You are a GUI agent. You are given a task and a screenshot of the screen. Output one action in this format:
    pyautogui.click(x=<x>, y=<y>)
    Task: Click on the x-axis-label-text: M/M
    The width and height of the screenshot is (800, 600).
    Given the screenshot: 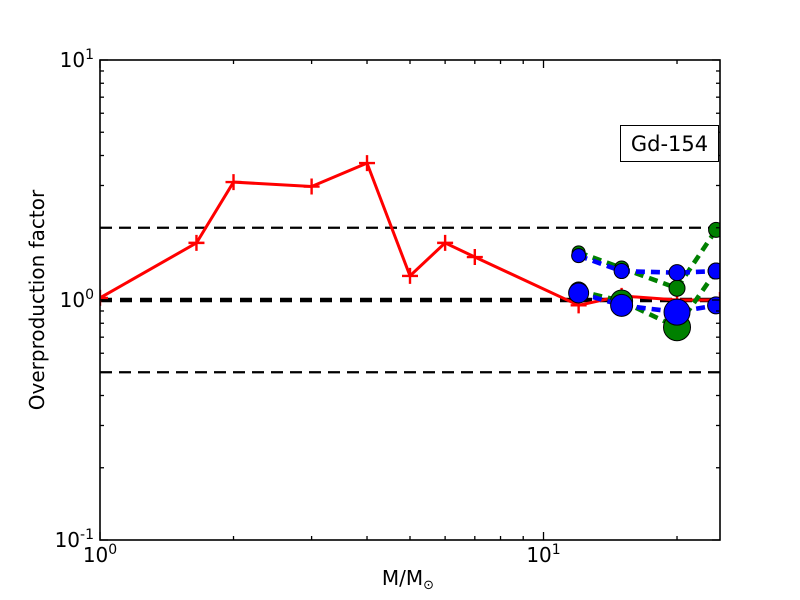 What is the action you would take?
    pyautogui.click(x=402, y=578)
    